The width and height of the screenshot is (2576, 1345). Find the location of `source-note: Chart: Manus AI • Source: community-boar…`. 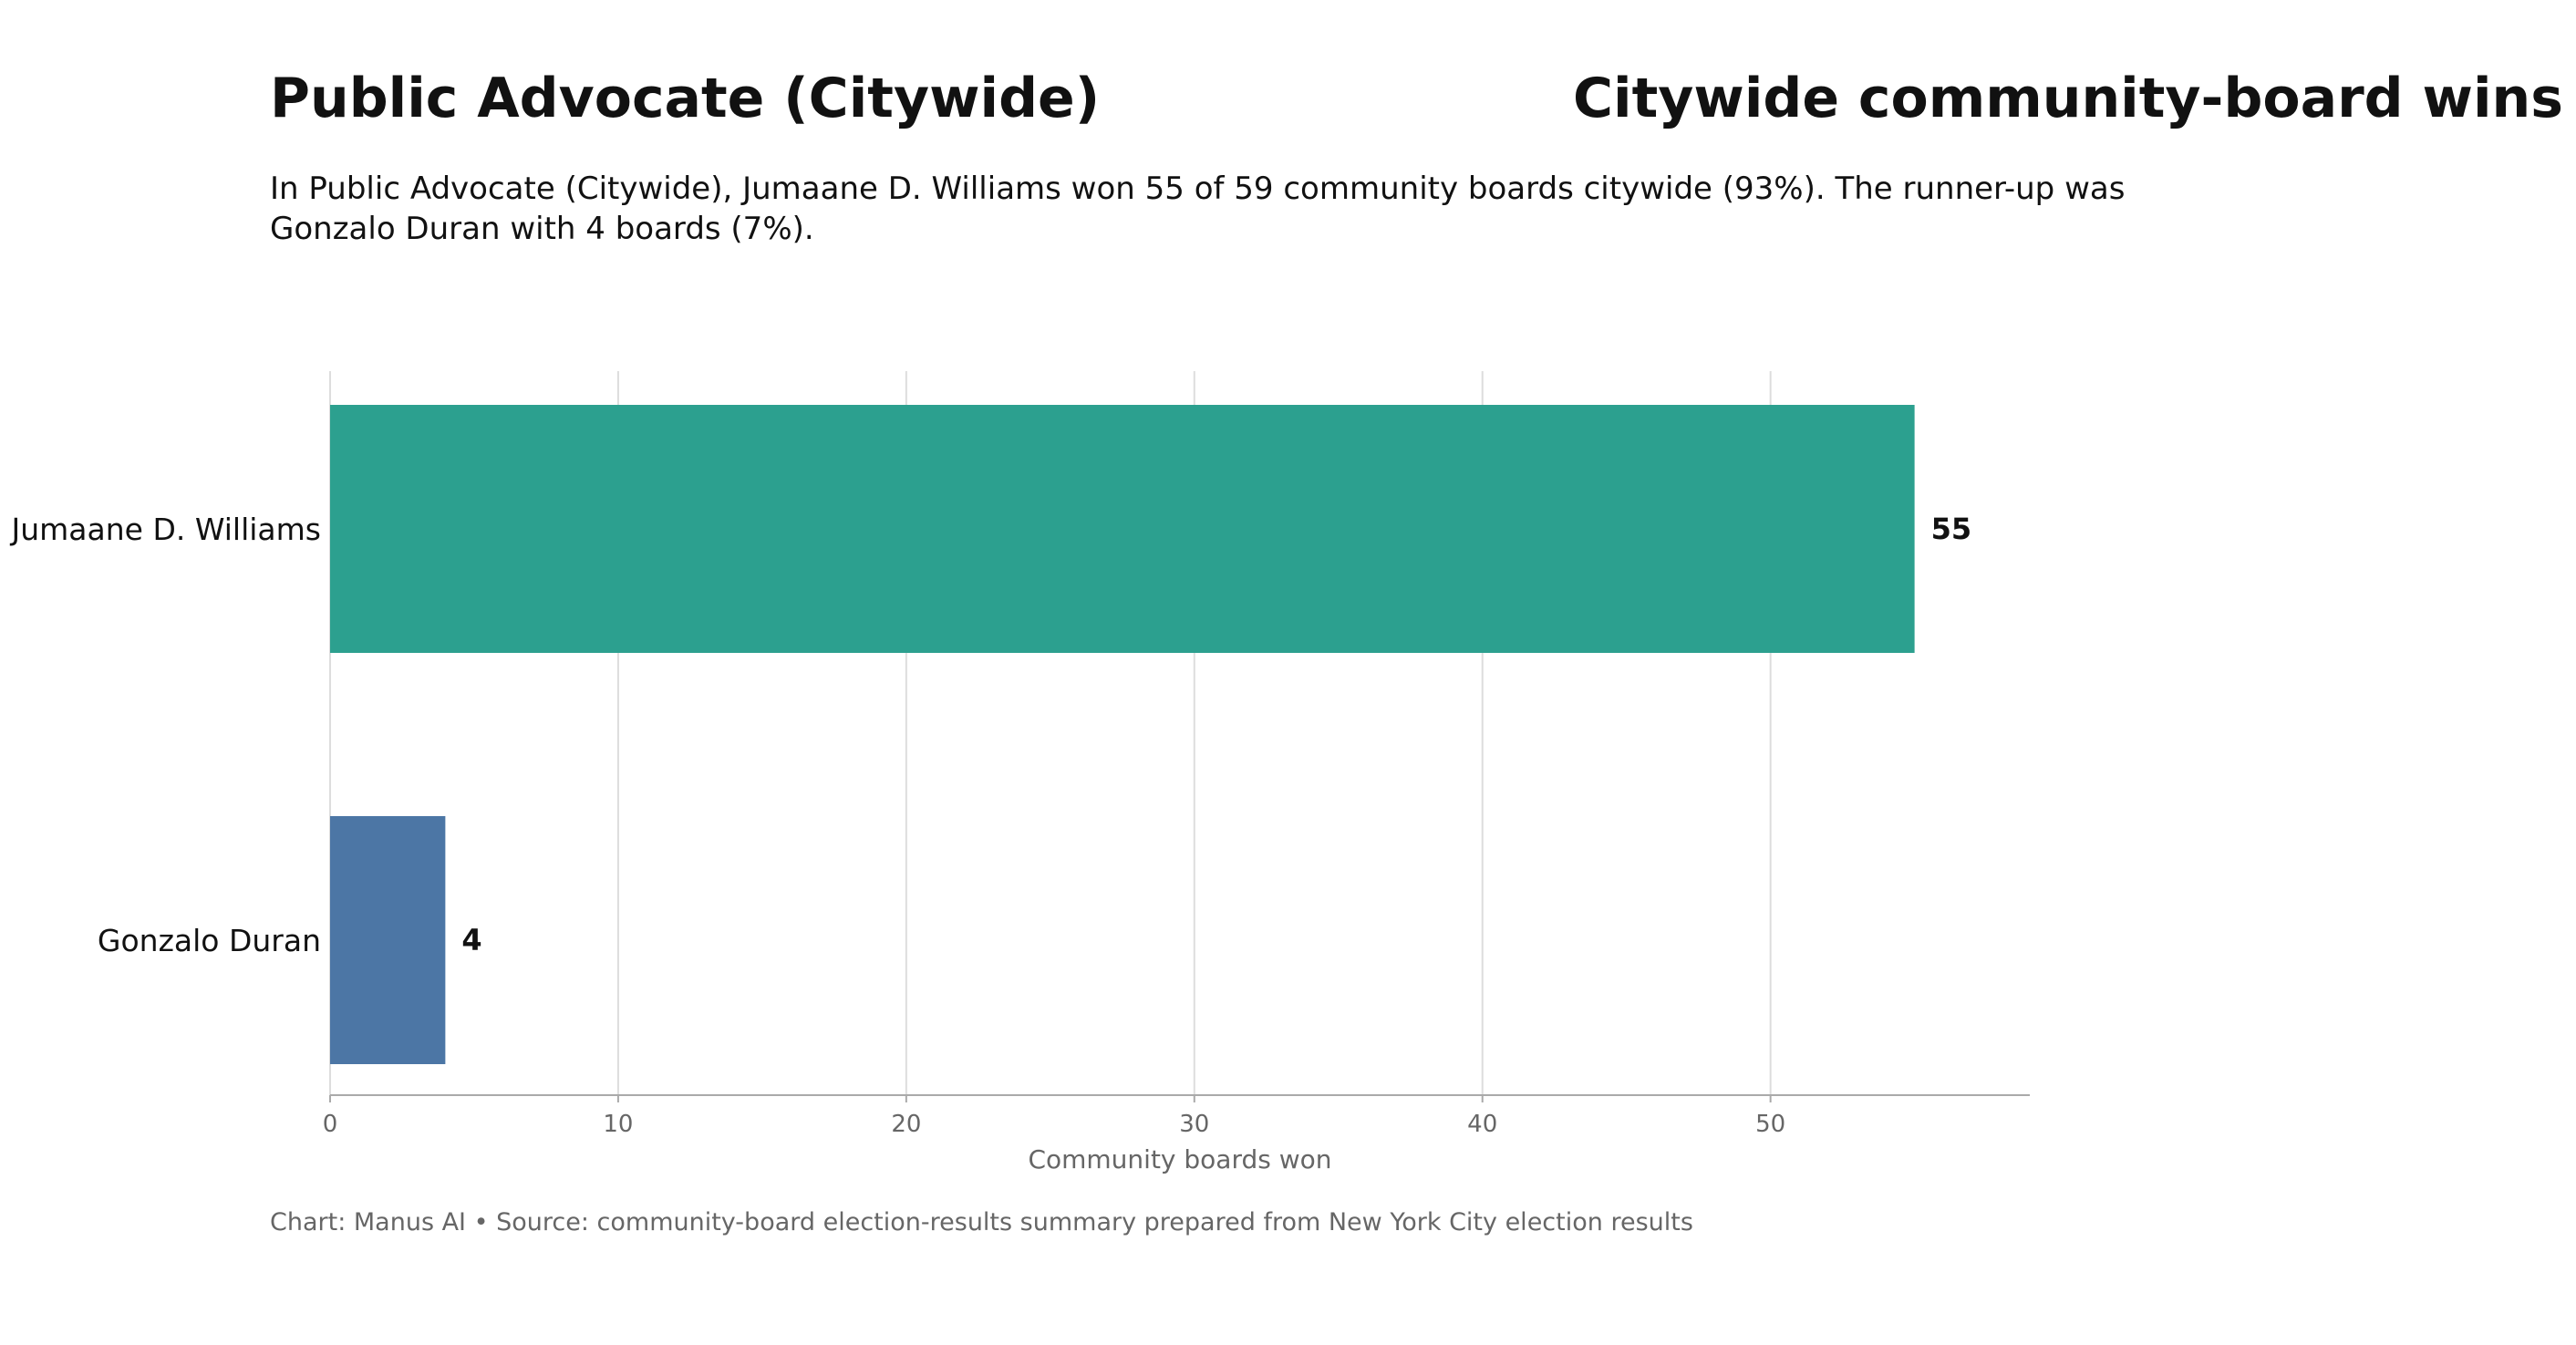

source-note: Chart: Manus AI • Source: community-boar… is located at coordinates (981, 1222).